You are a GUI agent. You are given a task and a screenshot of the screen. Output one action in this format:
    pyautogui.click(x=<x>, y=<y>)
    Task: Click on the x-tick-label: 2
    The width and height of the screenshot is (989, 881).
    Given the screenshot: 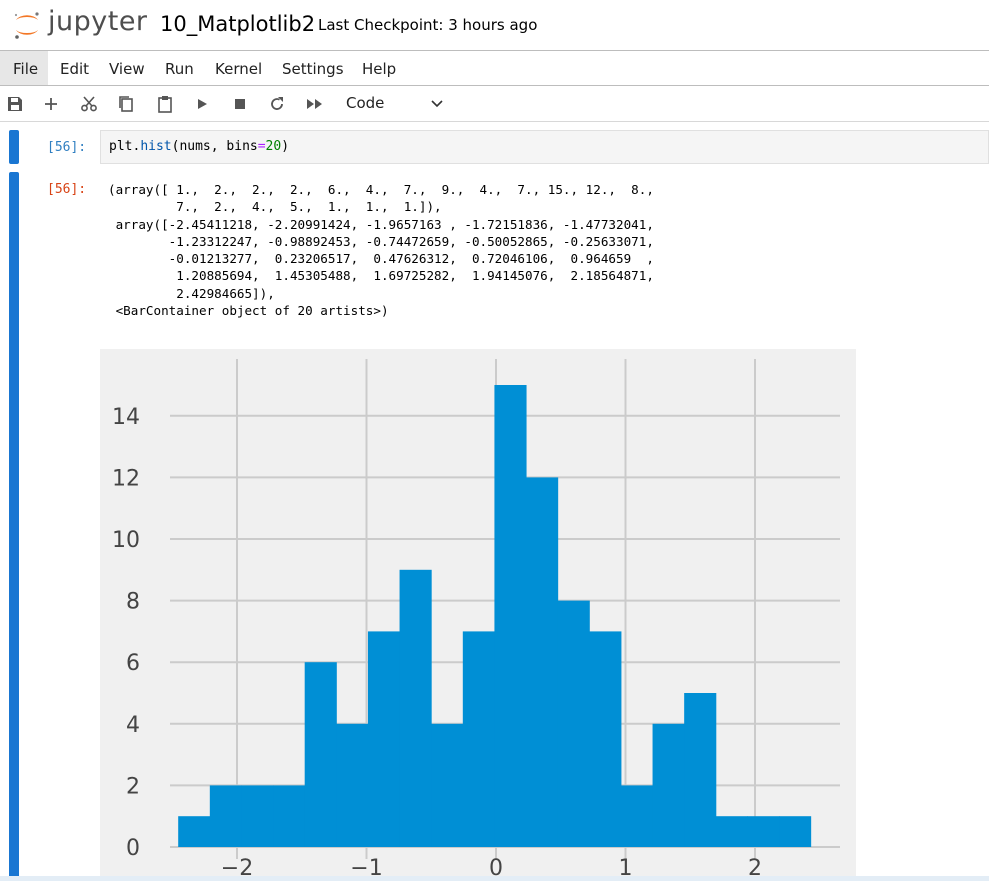 What is the action you would take?
    pyautogui.click(x=755, y=868)
    